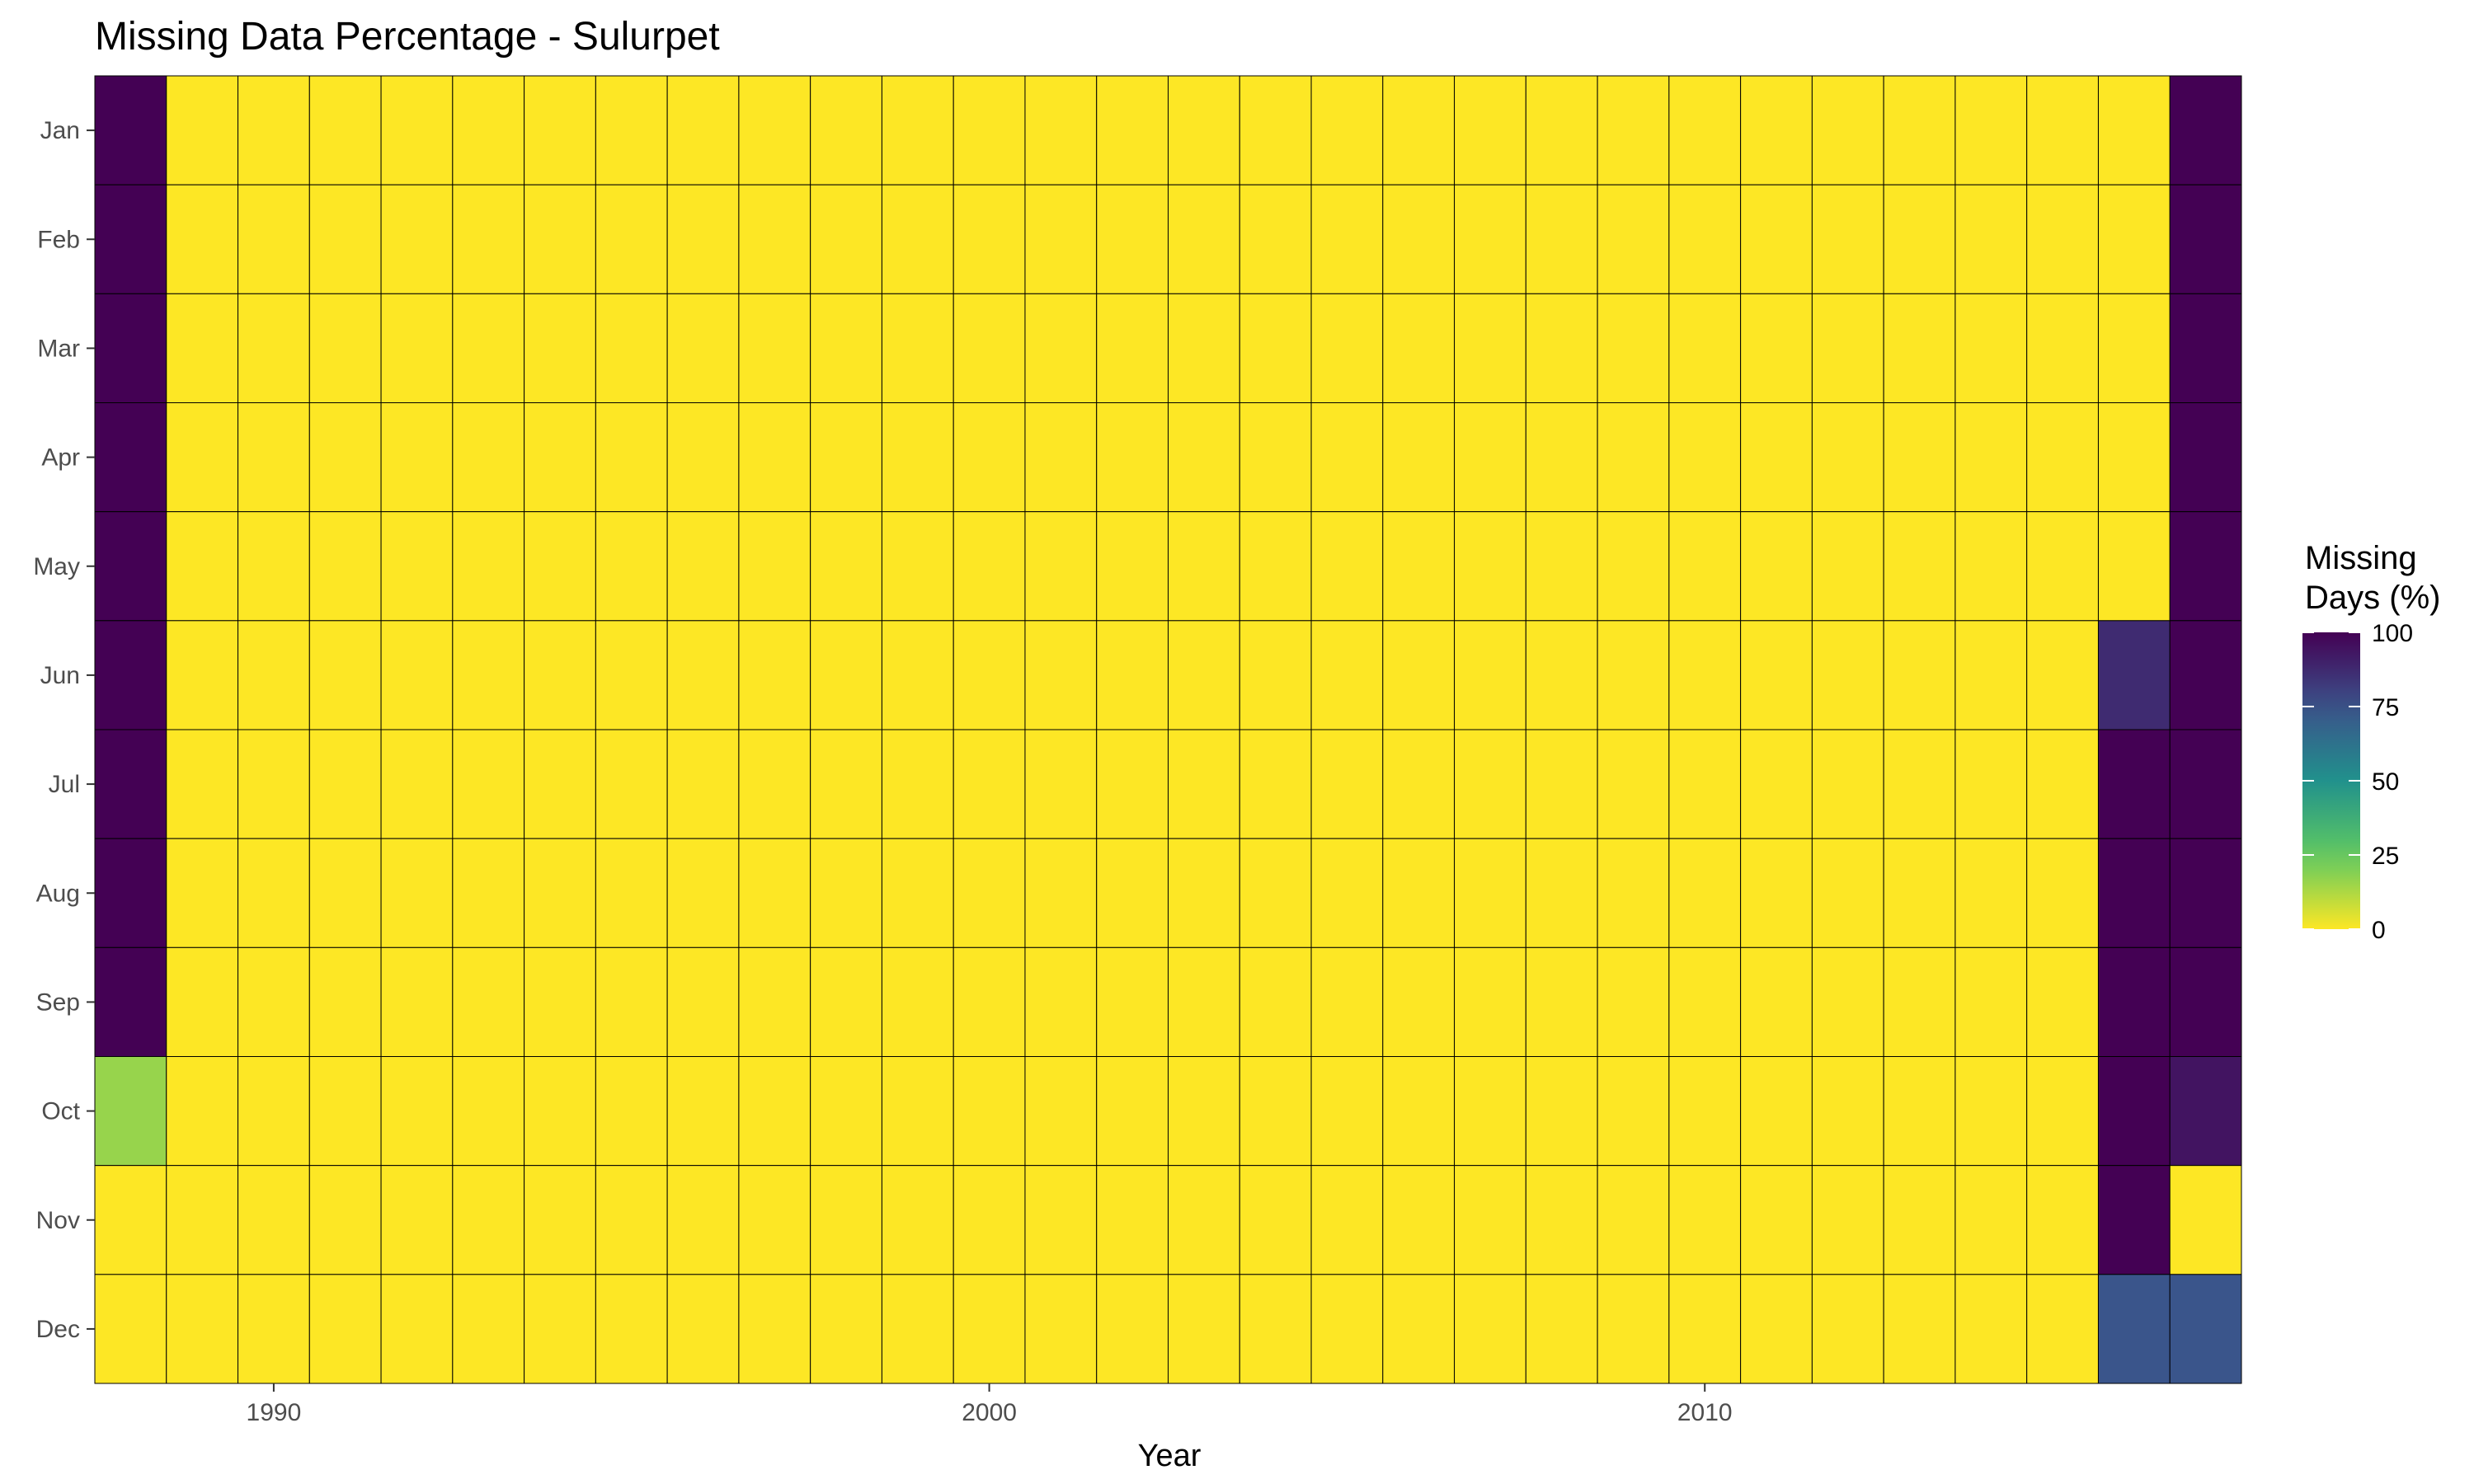 This screenshot has height=1484, width=2474. Describe the element at coordinates (560, 675) in the screenshot. I see `heatmap-cell-1994-jun` at that location.